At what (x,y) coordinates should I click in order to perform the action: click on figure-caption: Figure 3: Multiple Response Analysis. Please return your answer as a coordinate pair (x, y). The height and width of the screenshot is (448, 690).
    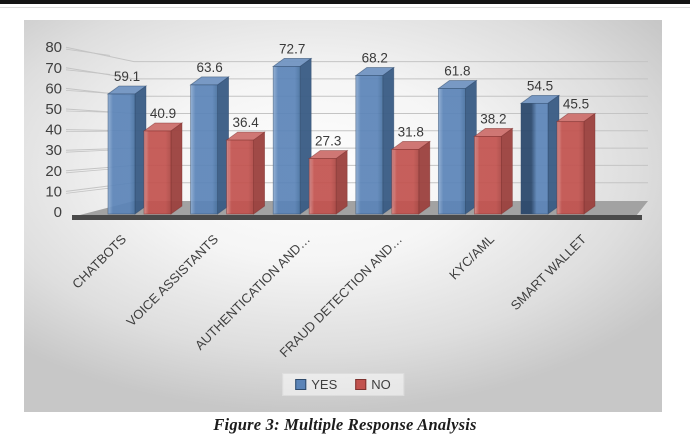
    Looking at the image, I should click on (345, 424).